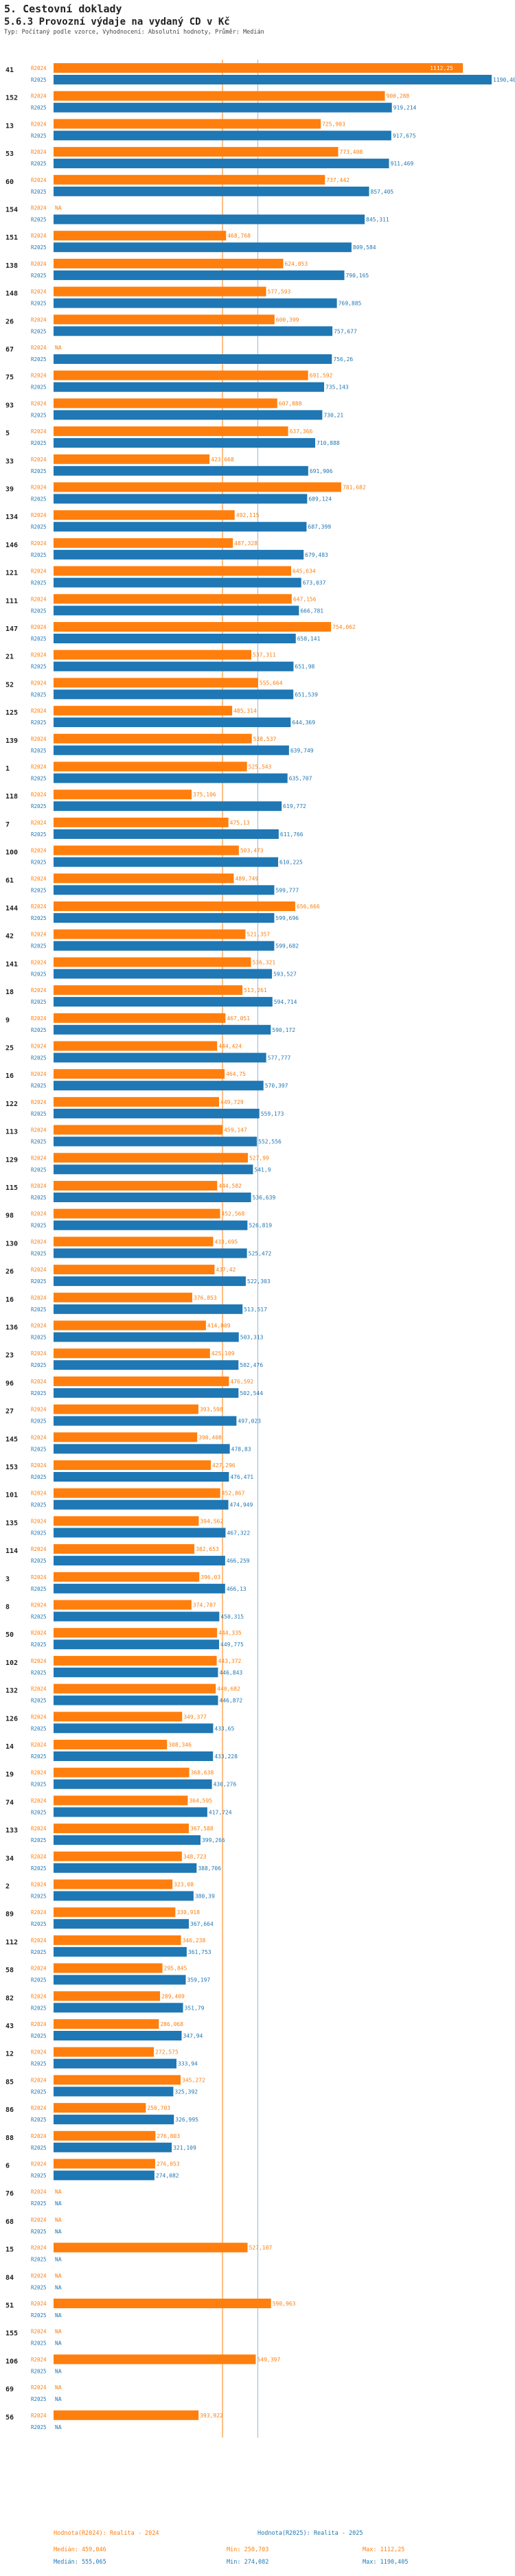 This screenshot has height=2576, width=515. I want to click on value-label-r2024: 781,682, so click(354, 488).